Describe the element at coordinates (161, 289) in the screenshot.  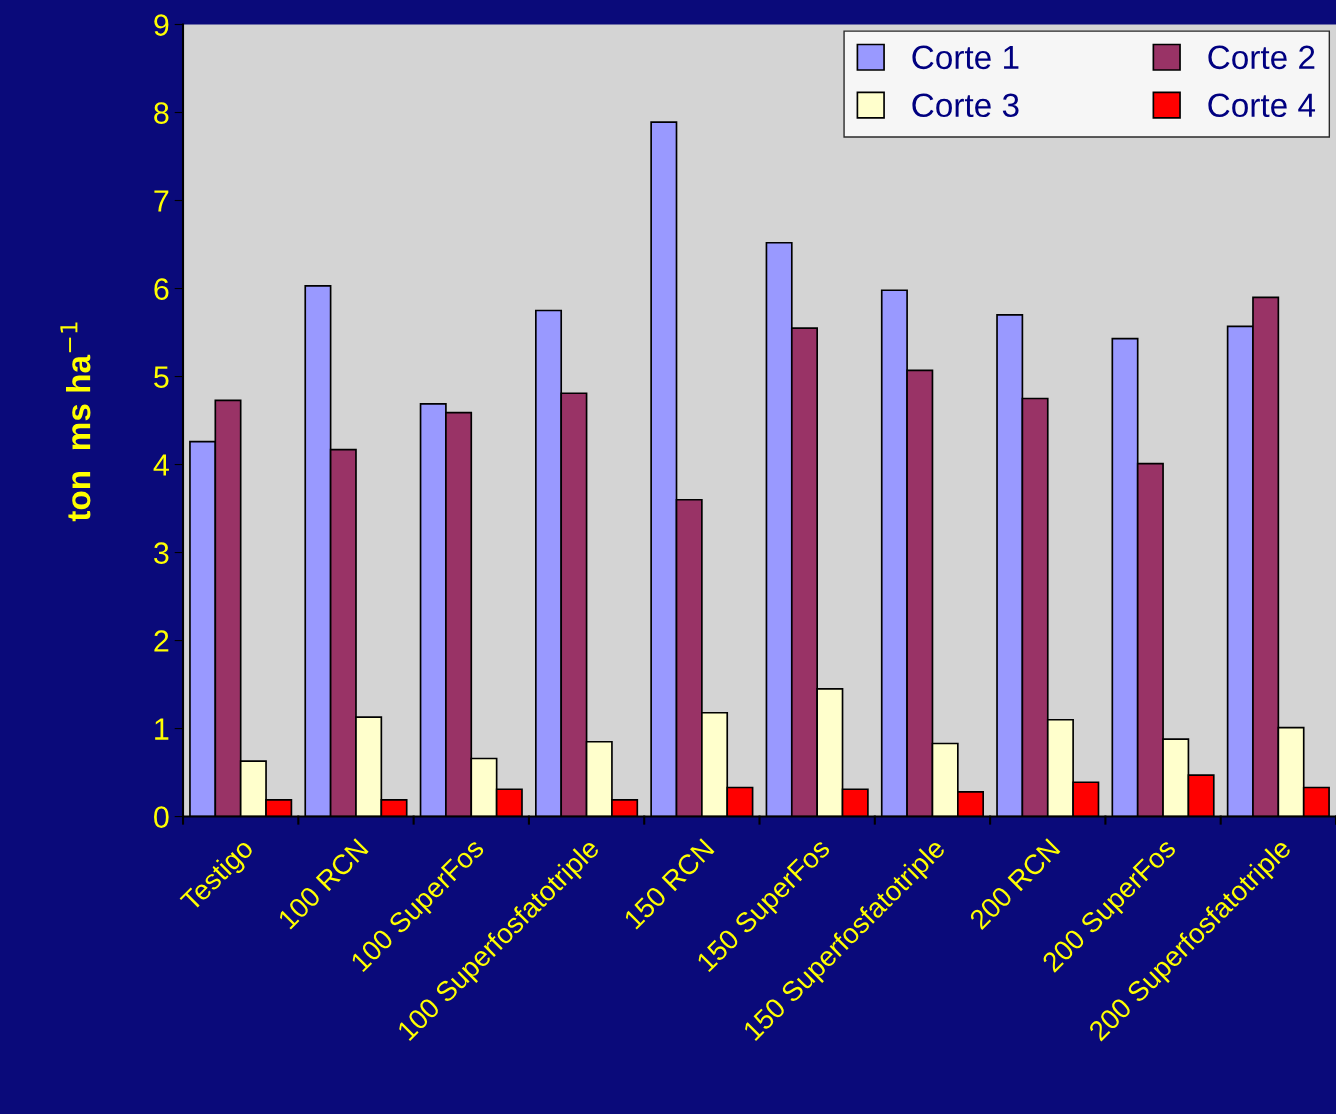
I see `y-tick-label: 6` at that location.